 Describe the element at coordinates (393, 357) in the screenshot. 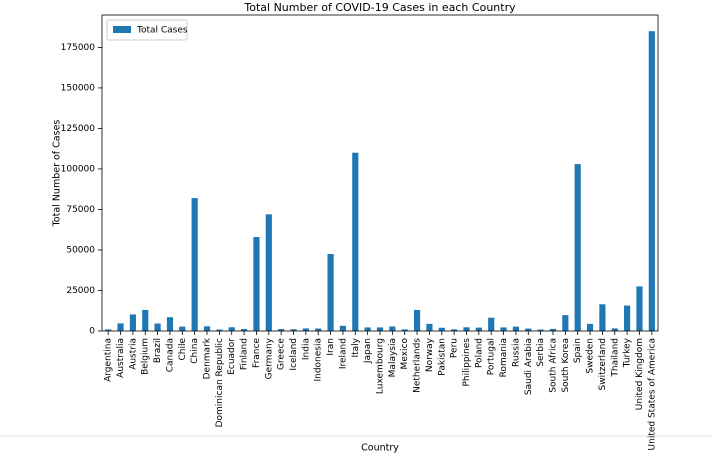

I see `x-tick-label: Malaysia` at that location.